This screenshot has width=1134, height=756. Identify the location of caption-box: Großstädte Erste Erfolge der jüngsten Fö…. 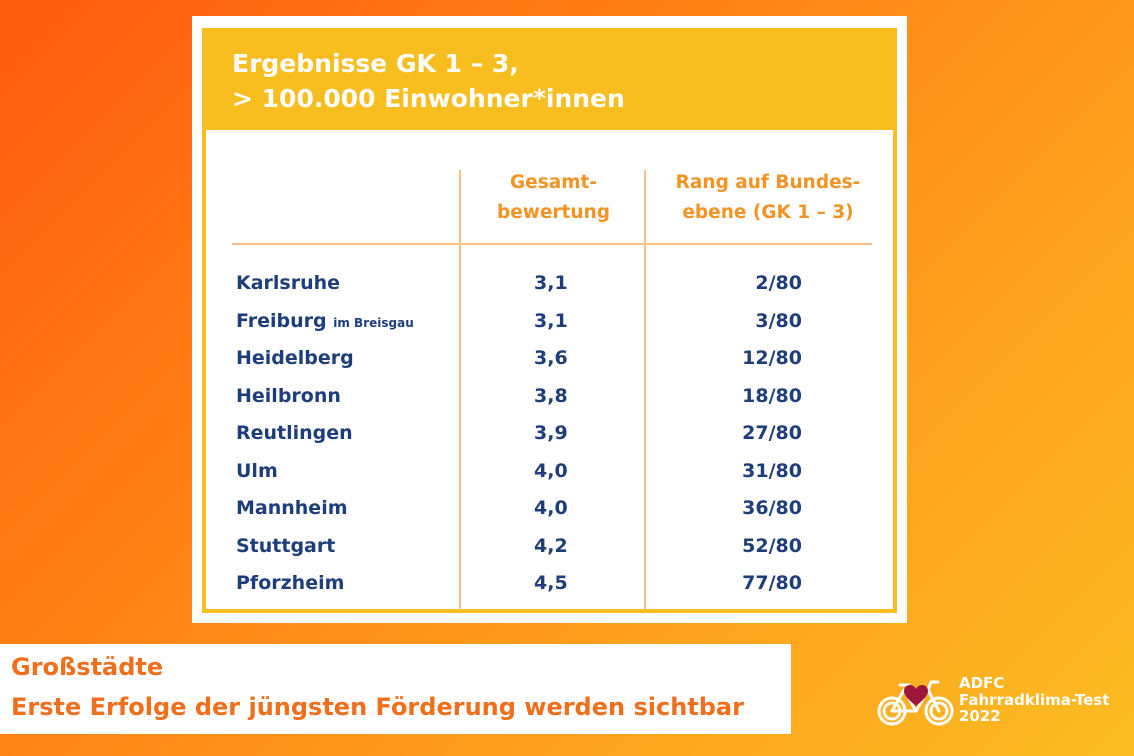
(395, 689).